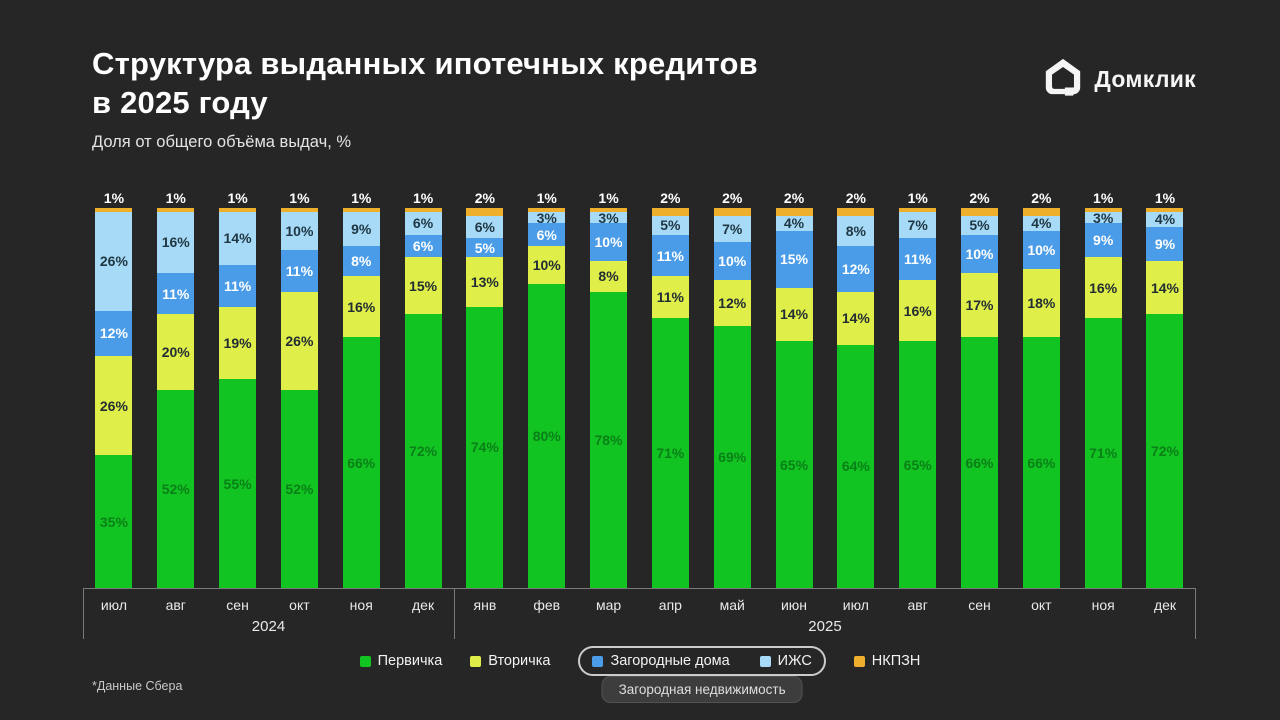 The image size is (1280, 720). What do you see at coordinates (1063, 79) in the screenshot?
I see `house-icon` at bounding box center [1063, 79].